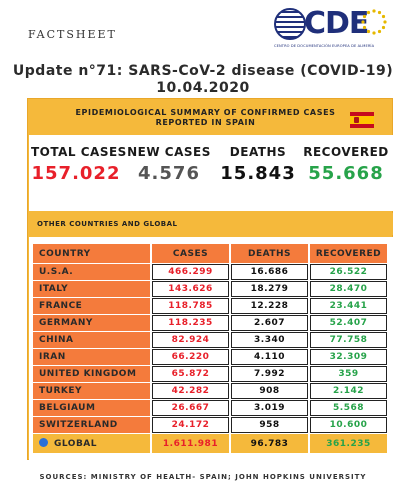 Image resolution: width=406 pixels, height=501 pixels. Describe the element at coordinates (269, 408) in the screenshot. I see `country-deaths: 3.019` at that location.